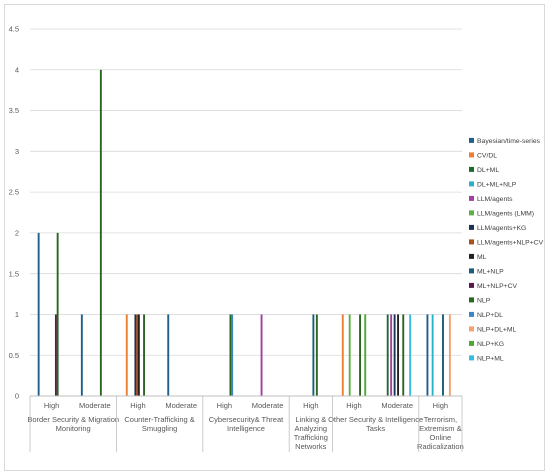  I want to click on legend-label: LLM/agents, so click(495, 199).